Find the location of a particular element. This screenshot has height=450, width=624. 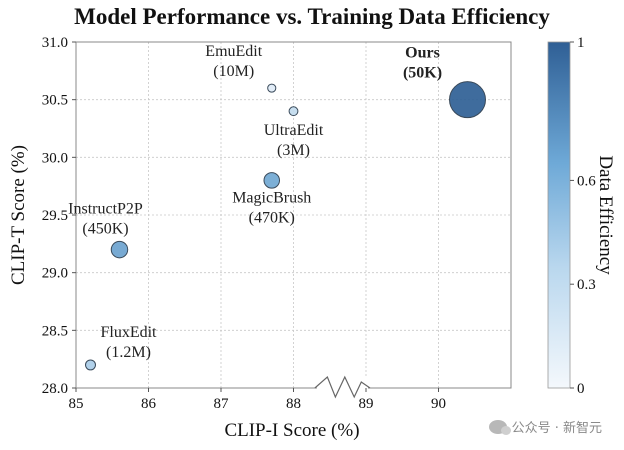

point-label-size: (50K) is located at coordinates (422, 73).